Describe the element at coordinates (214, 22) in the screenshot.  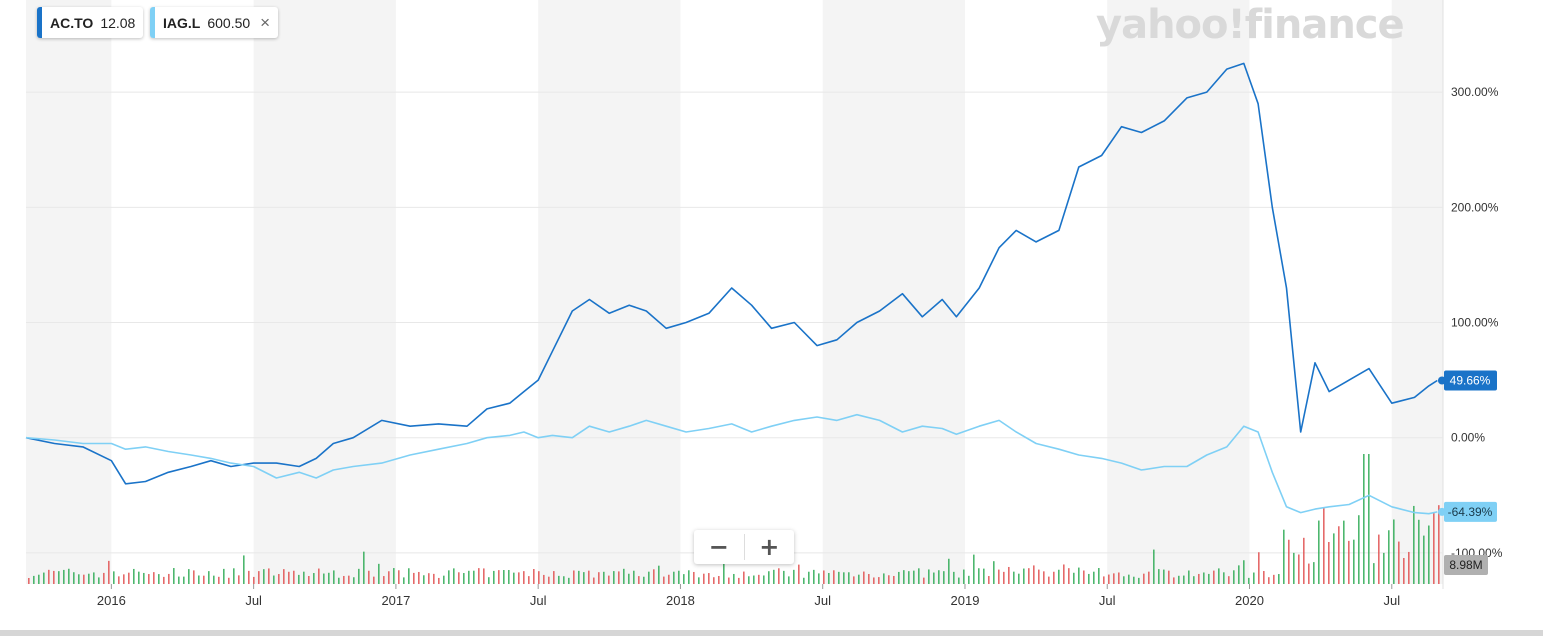
I see `legend-chip-iagl: IAG.L 600.50 ×` at that location.